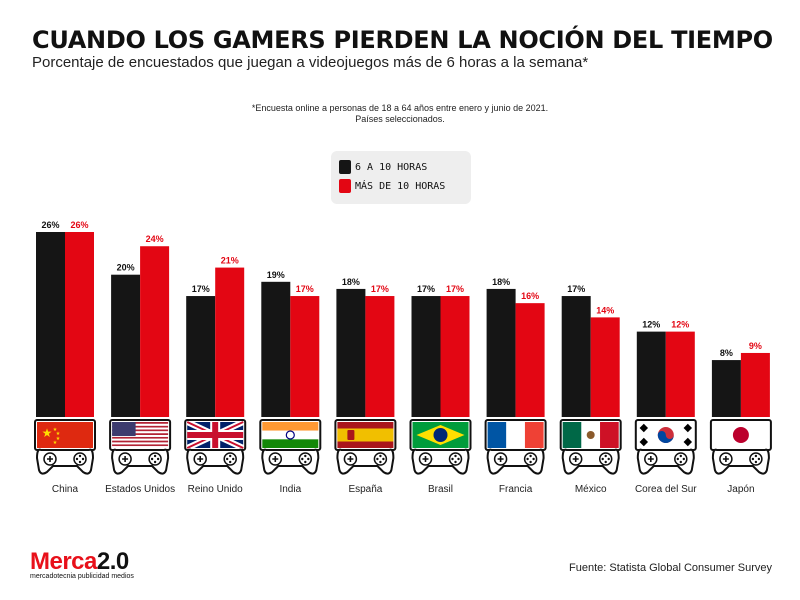  I want to click on category-label: México, so click(591, 489).